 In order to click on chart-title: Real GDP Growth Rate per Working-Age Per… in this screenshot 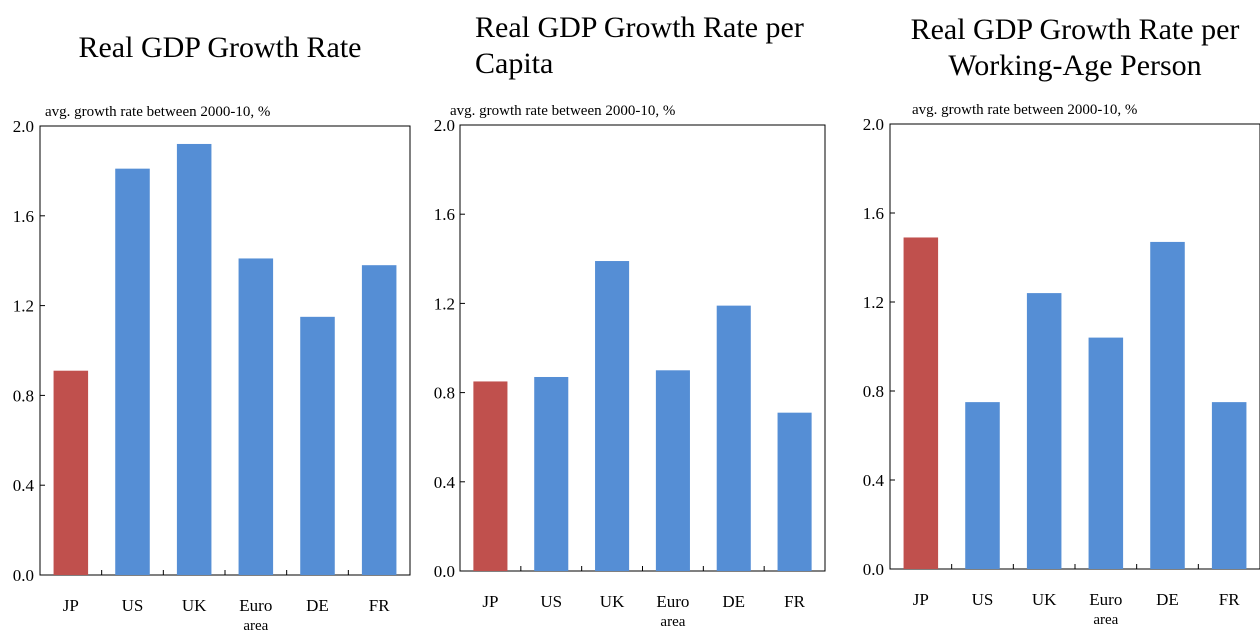, I will do `click(1075, 47)`.